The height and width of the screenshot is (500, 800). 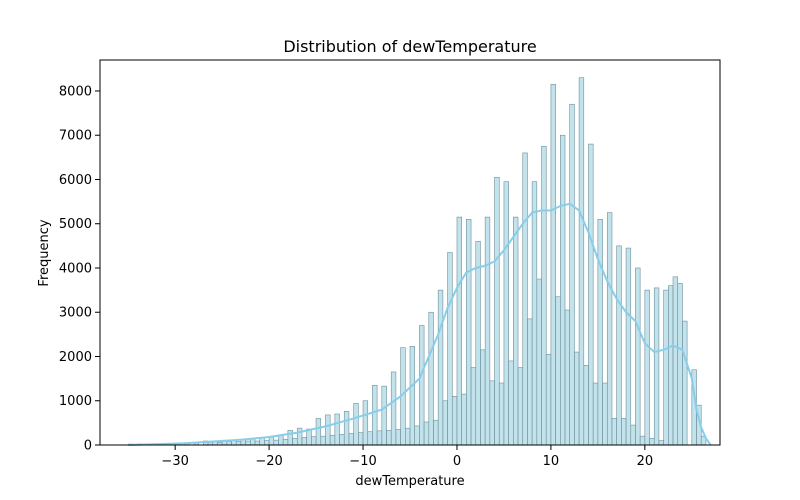 I want to click on x-tick-label: −20, so click(x=268, y=461).